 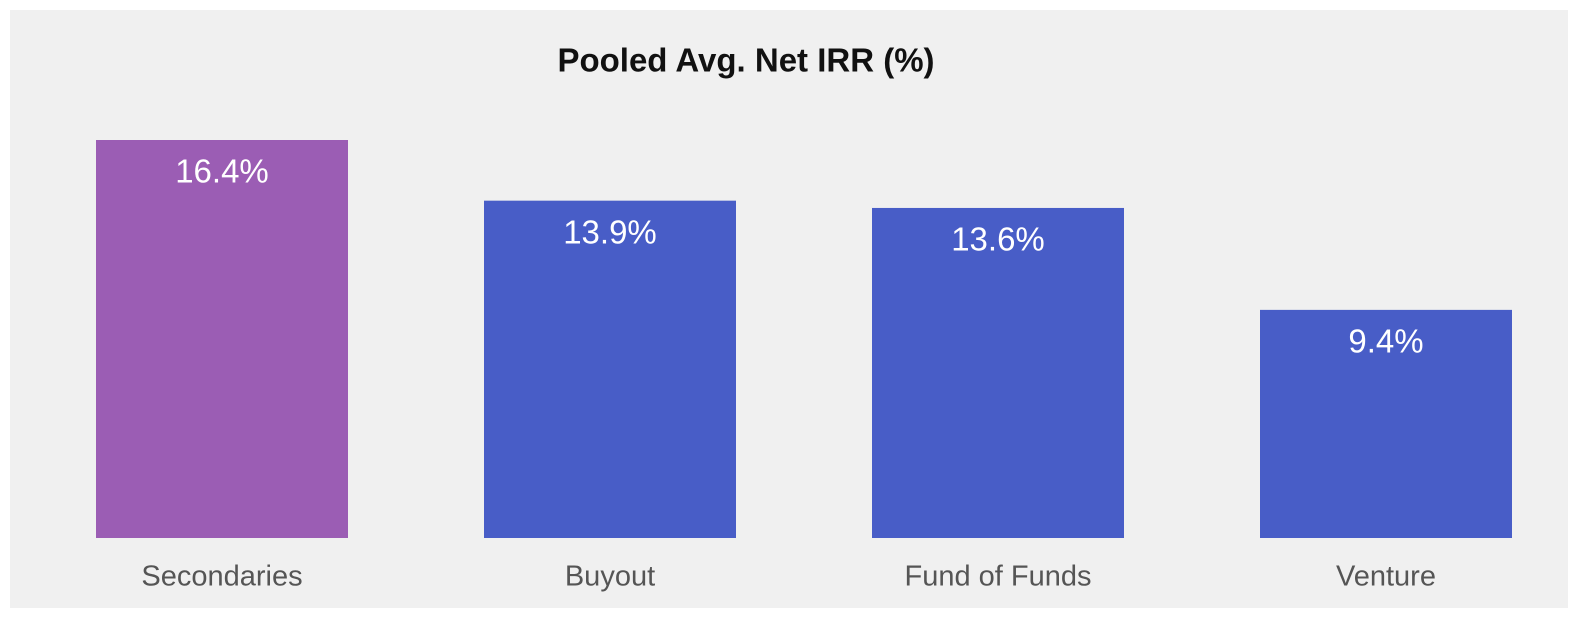 I want to click on x-tick-label: Venture, so click(x=1386, y=577).